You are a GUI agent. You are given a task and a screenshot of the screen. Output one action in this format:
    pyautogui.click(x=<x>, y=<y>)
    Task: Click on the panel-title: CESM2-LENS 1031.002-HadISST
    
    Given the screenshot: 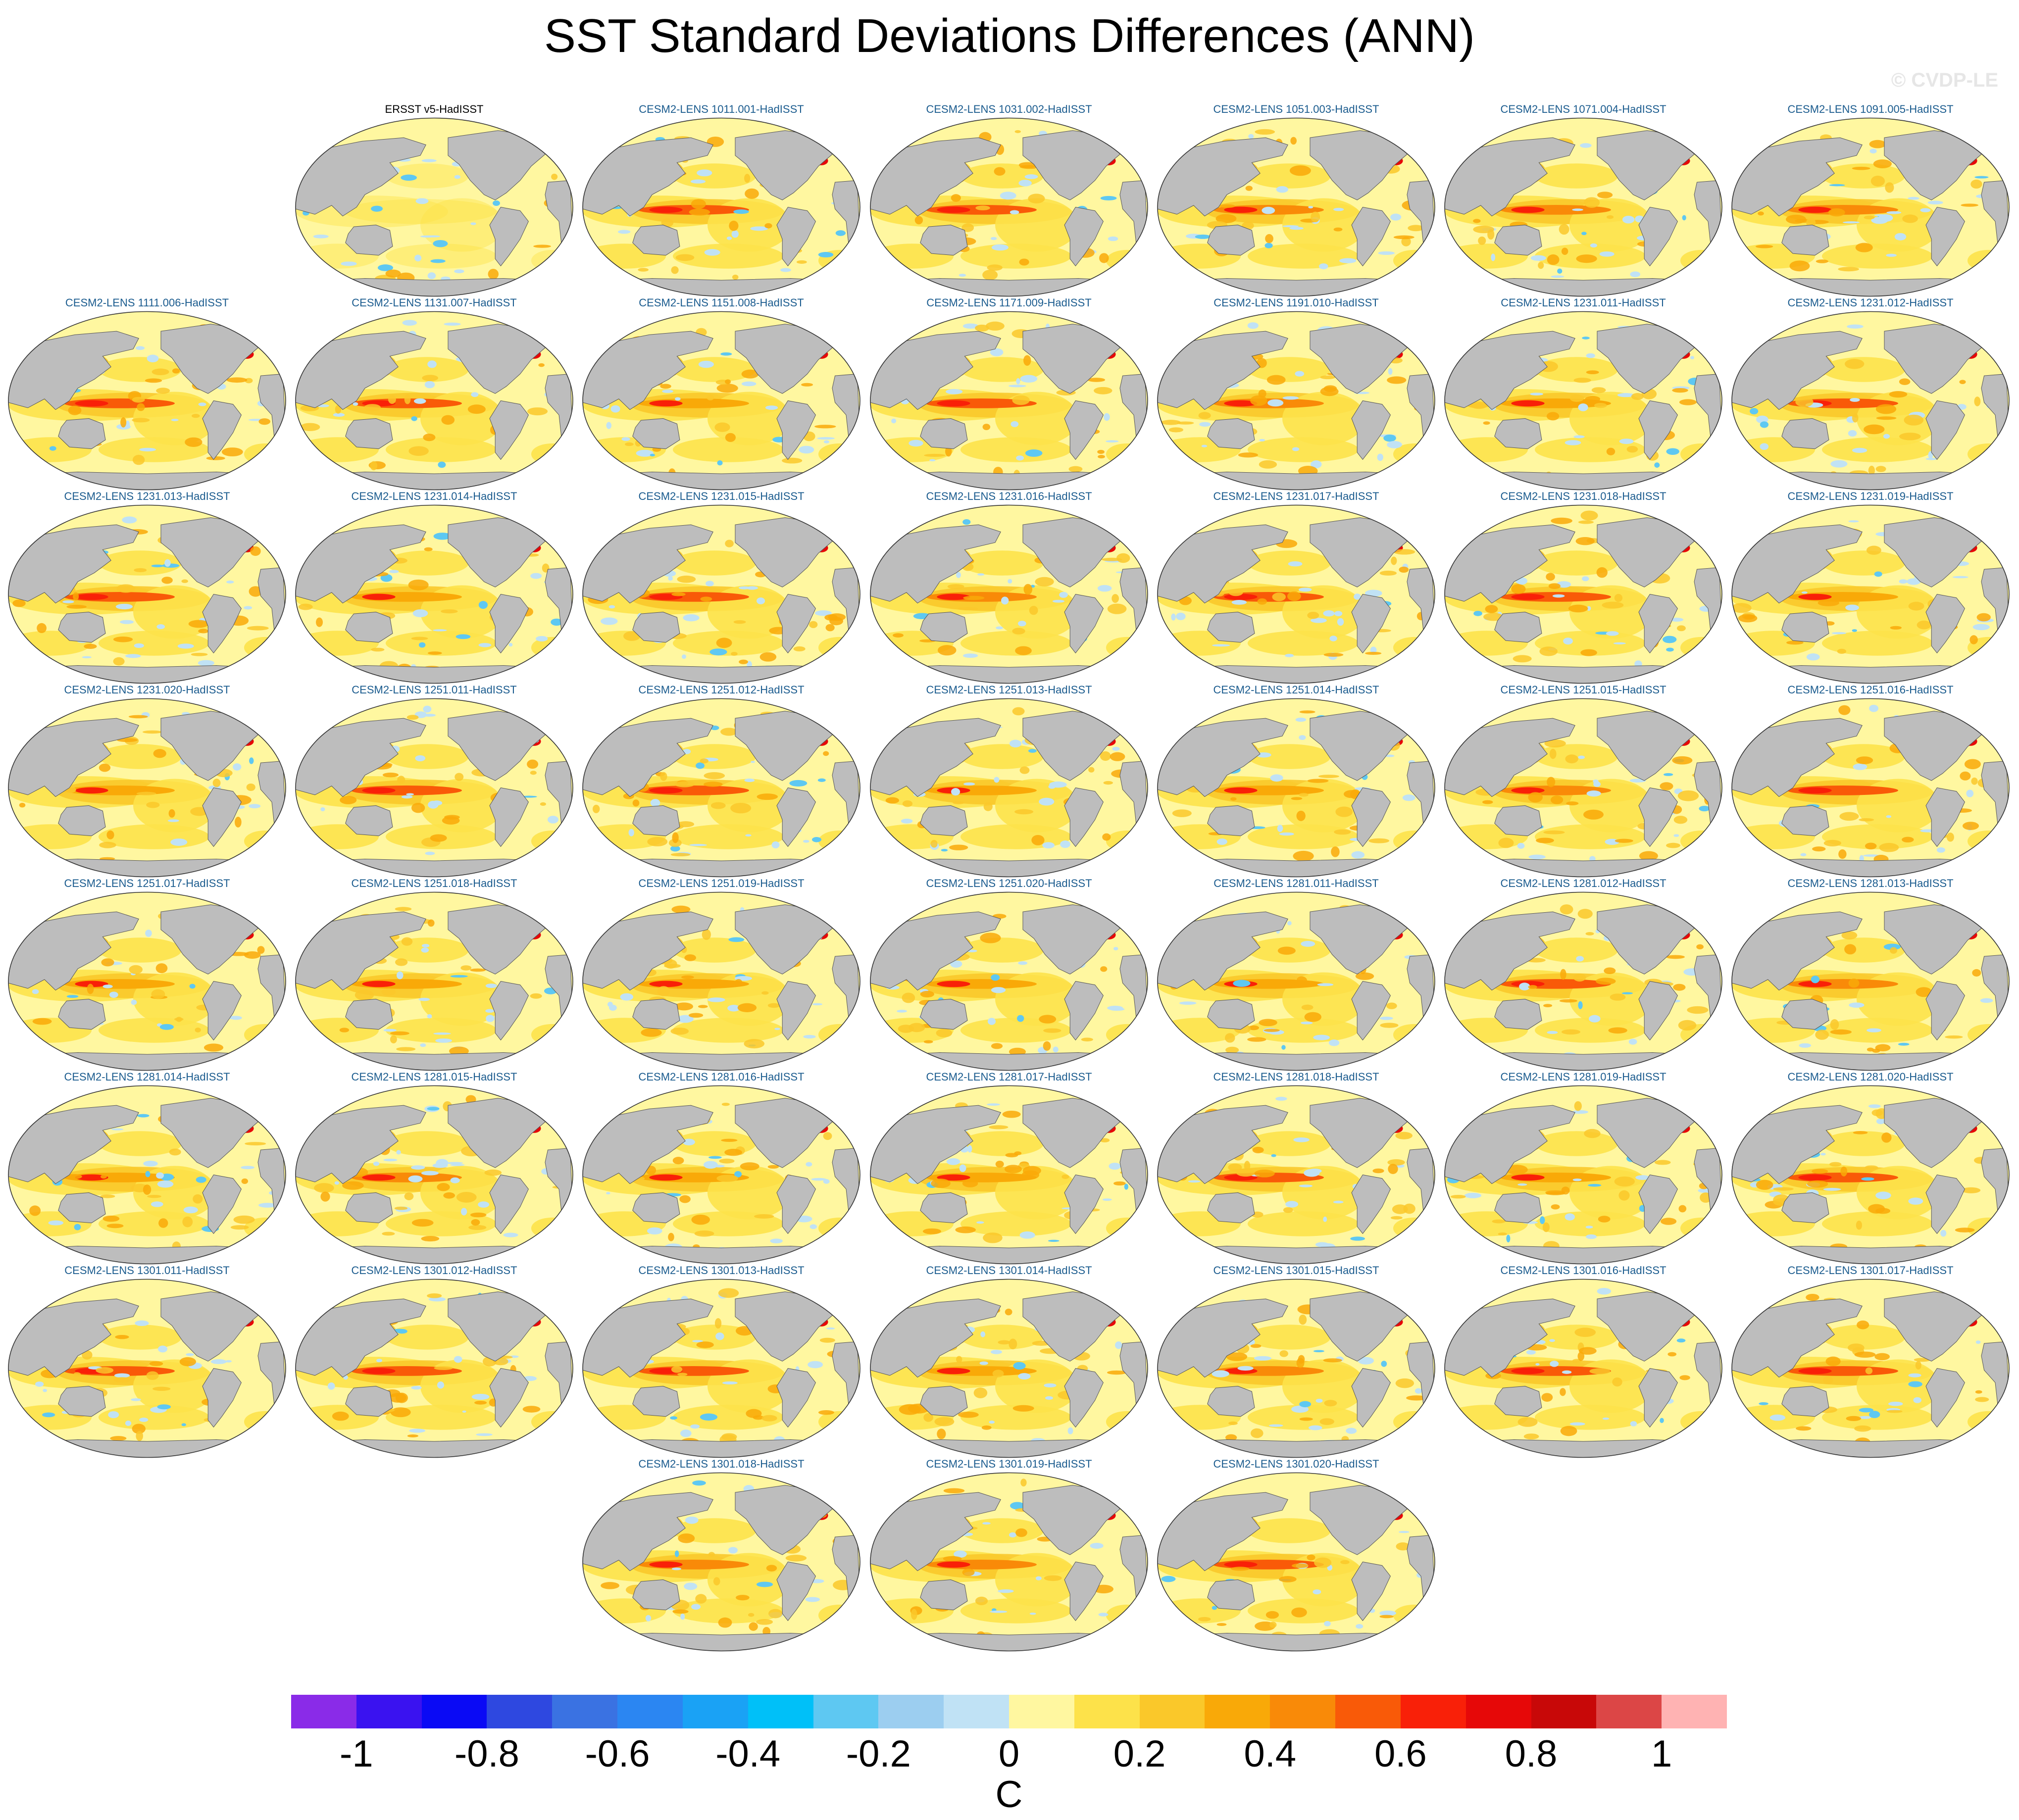 What is the action you would take?
    pyautogui.click(x=1009, y=109)
    